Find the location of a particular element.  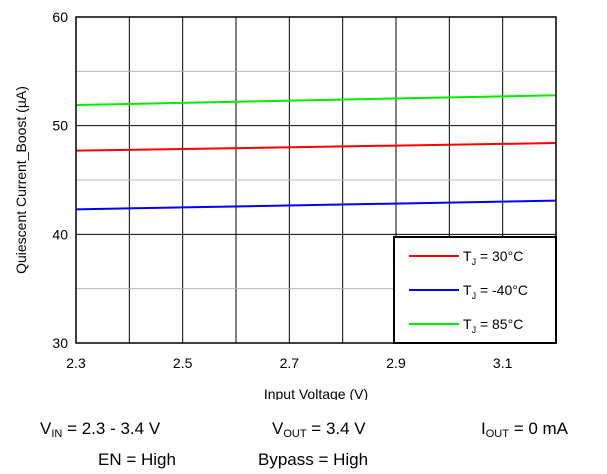

x-tick-label: 2.7 is located at coordinates (290, 363).